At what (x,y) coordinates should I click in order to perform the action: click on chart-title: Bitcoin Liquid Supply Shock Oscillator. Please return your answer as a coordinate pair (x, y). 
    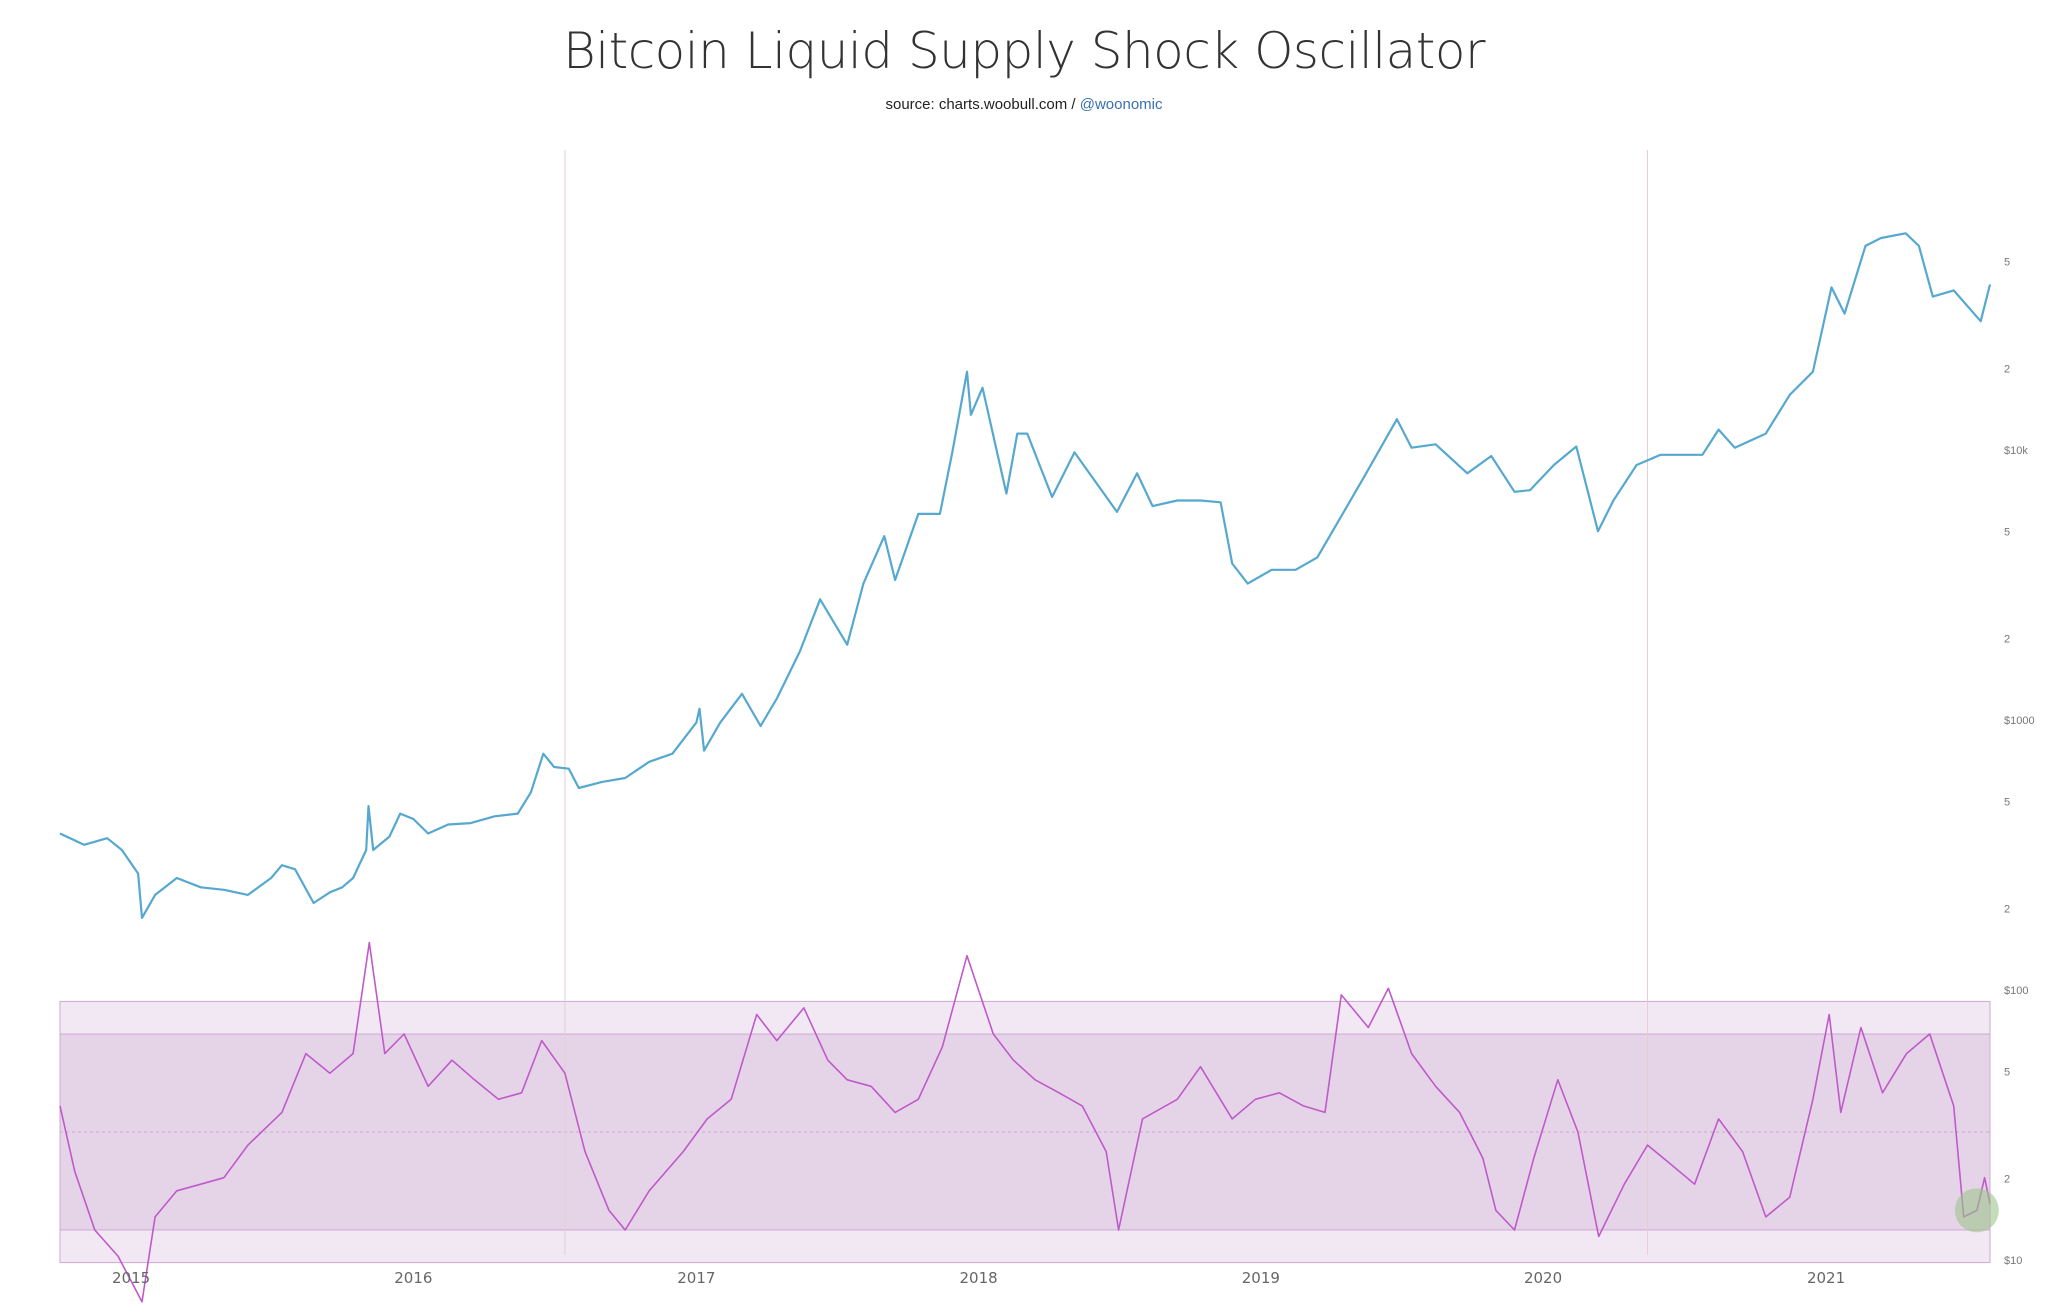
    Looking at the image, I should click on (1024, 51).